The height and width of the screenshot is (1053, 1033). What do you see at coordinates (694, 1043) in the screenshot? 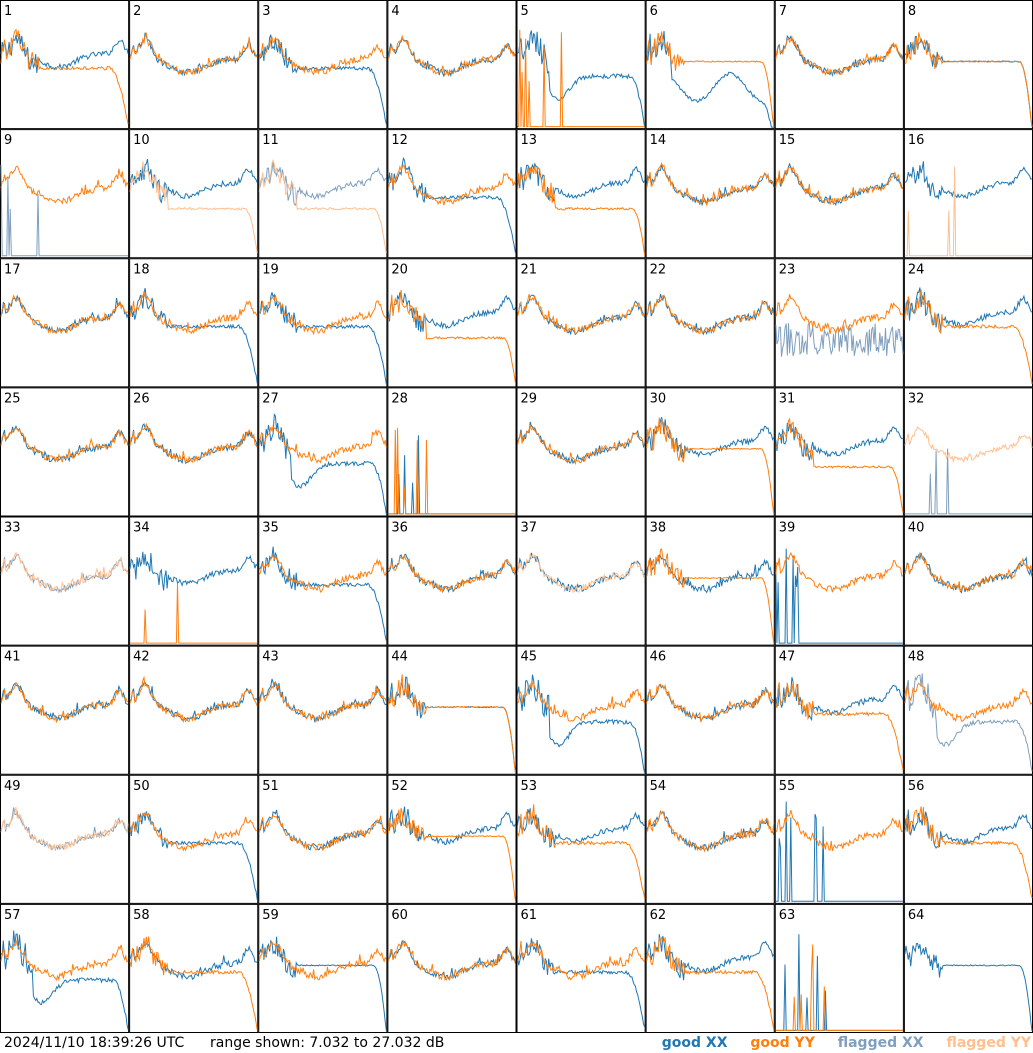
I see `legend-good-xx: good XX` at bounding box center [694, 1043].